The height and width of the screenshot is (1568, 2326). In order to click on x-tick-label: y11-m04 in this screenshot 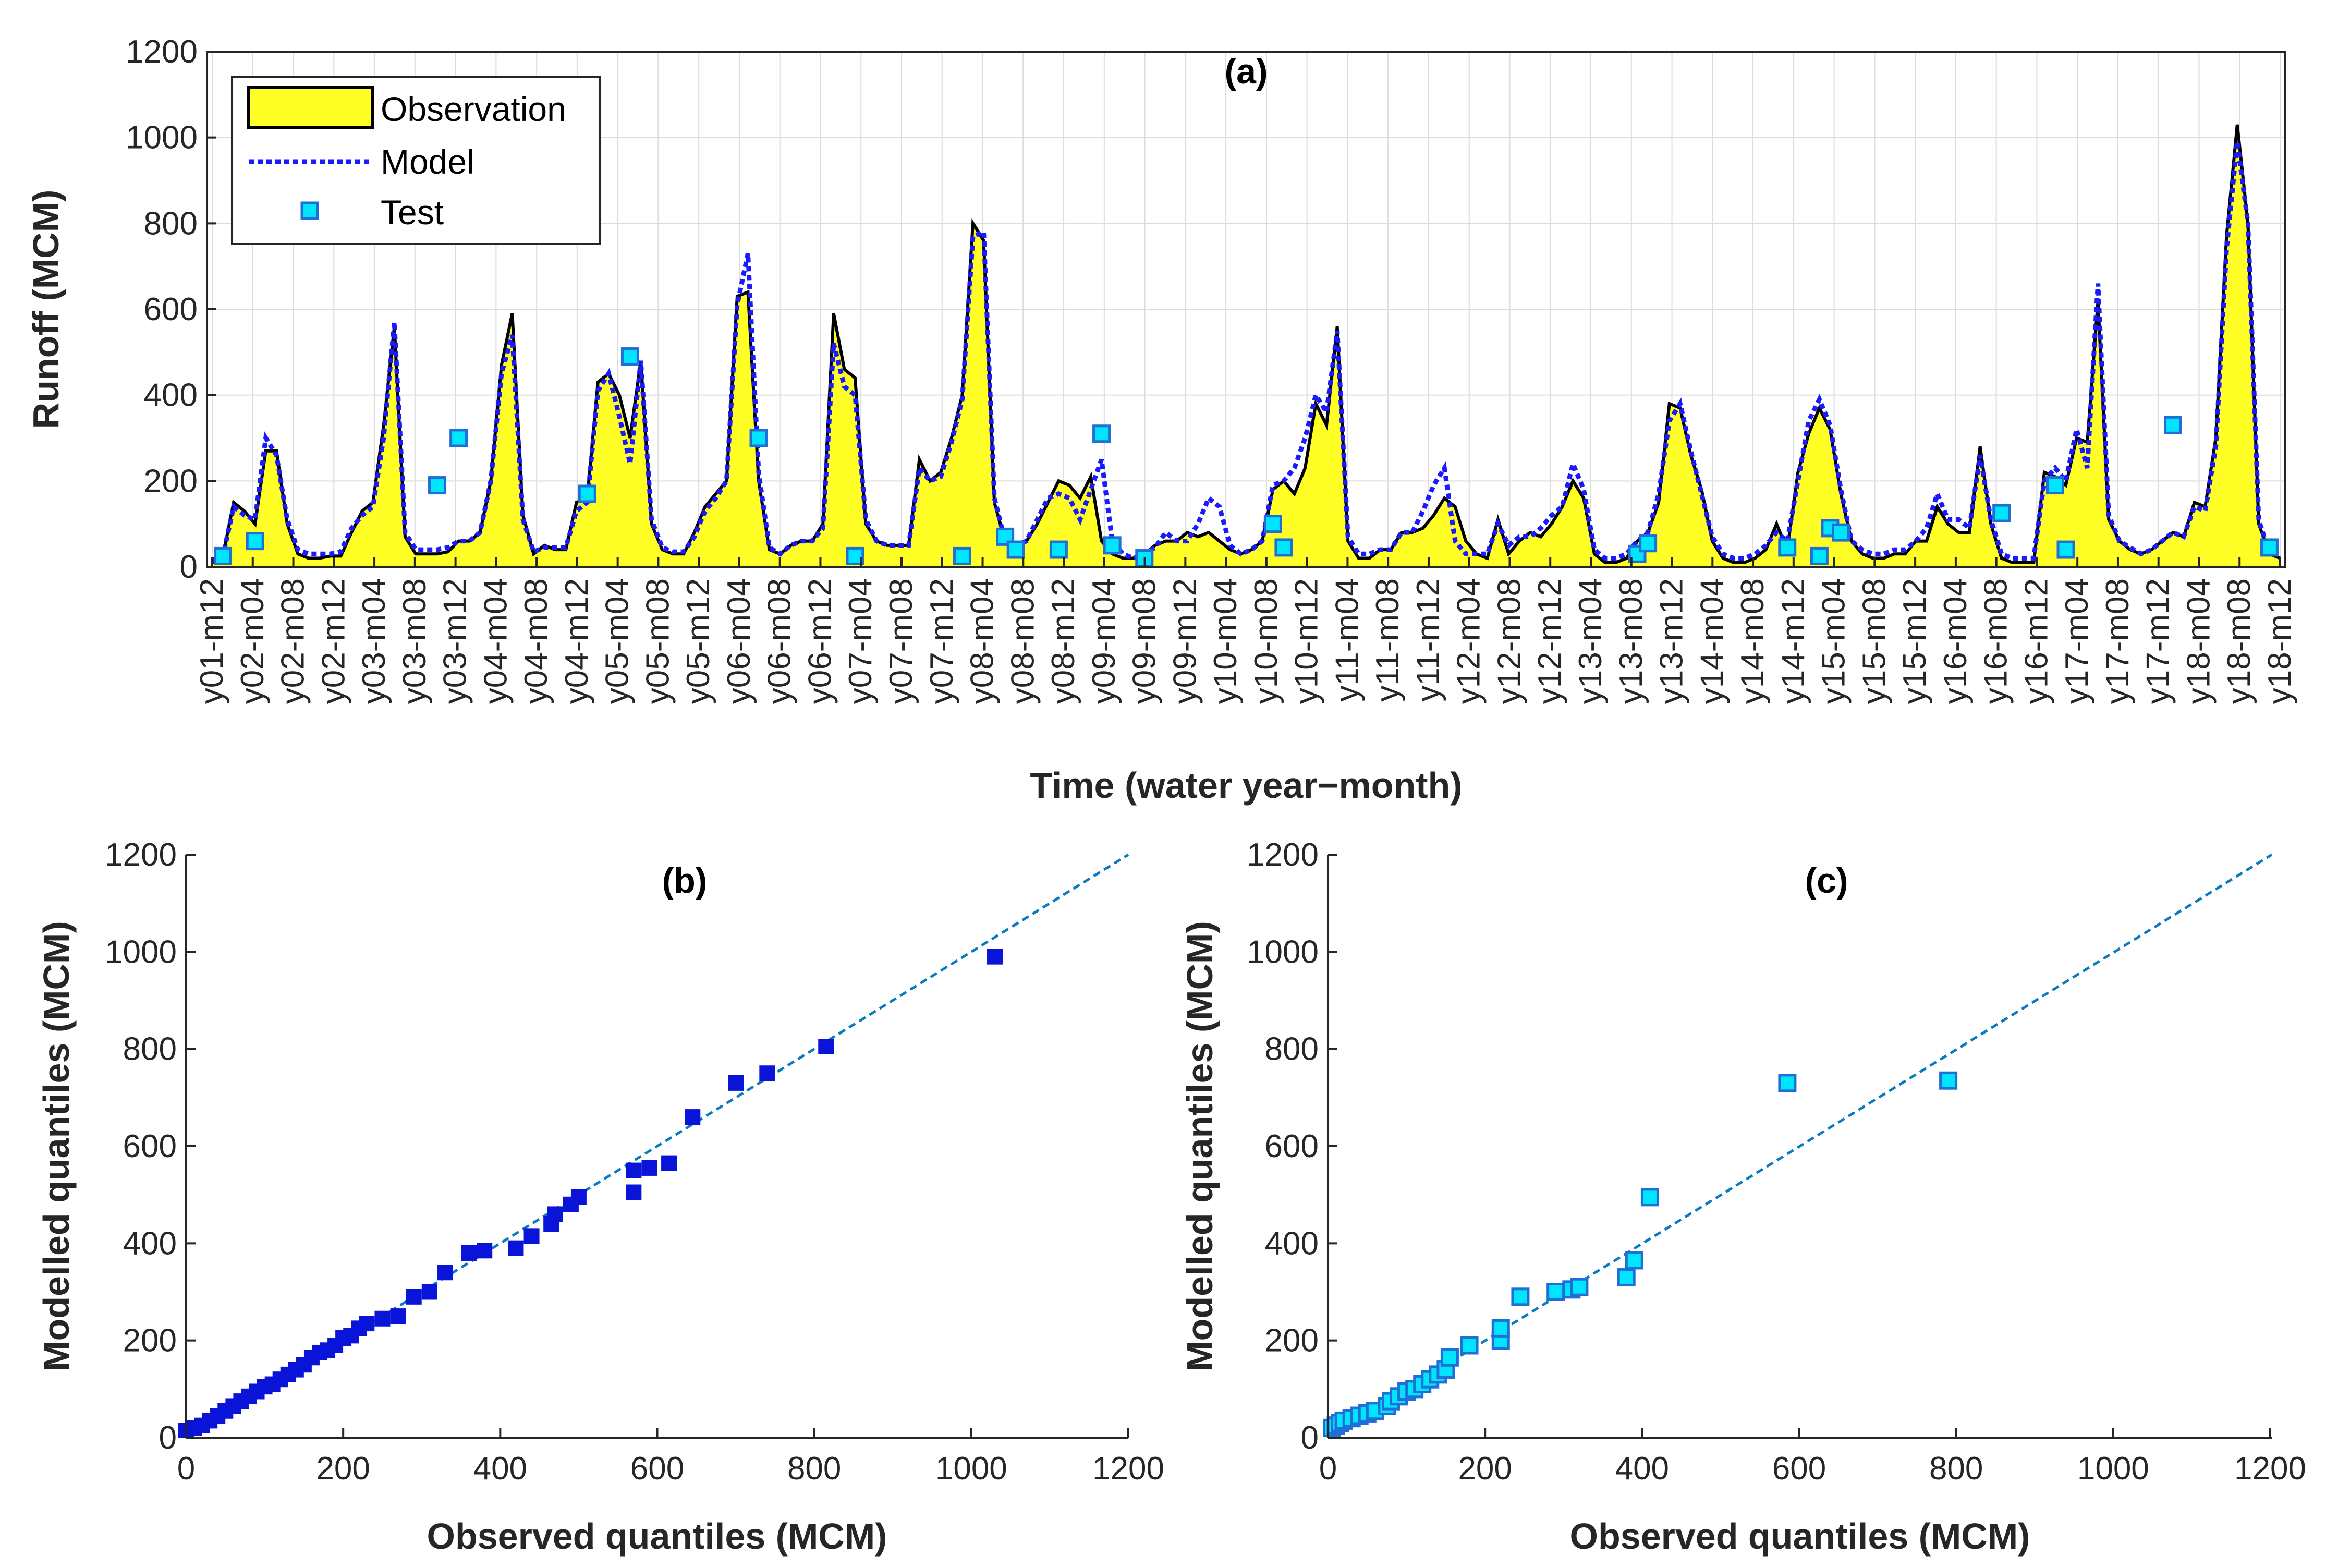, I will do `click(1347, 640)`.